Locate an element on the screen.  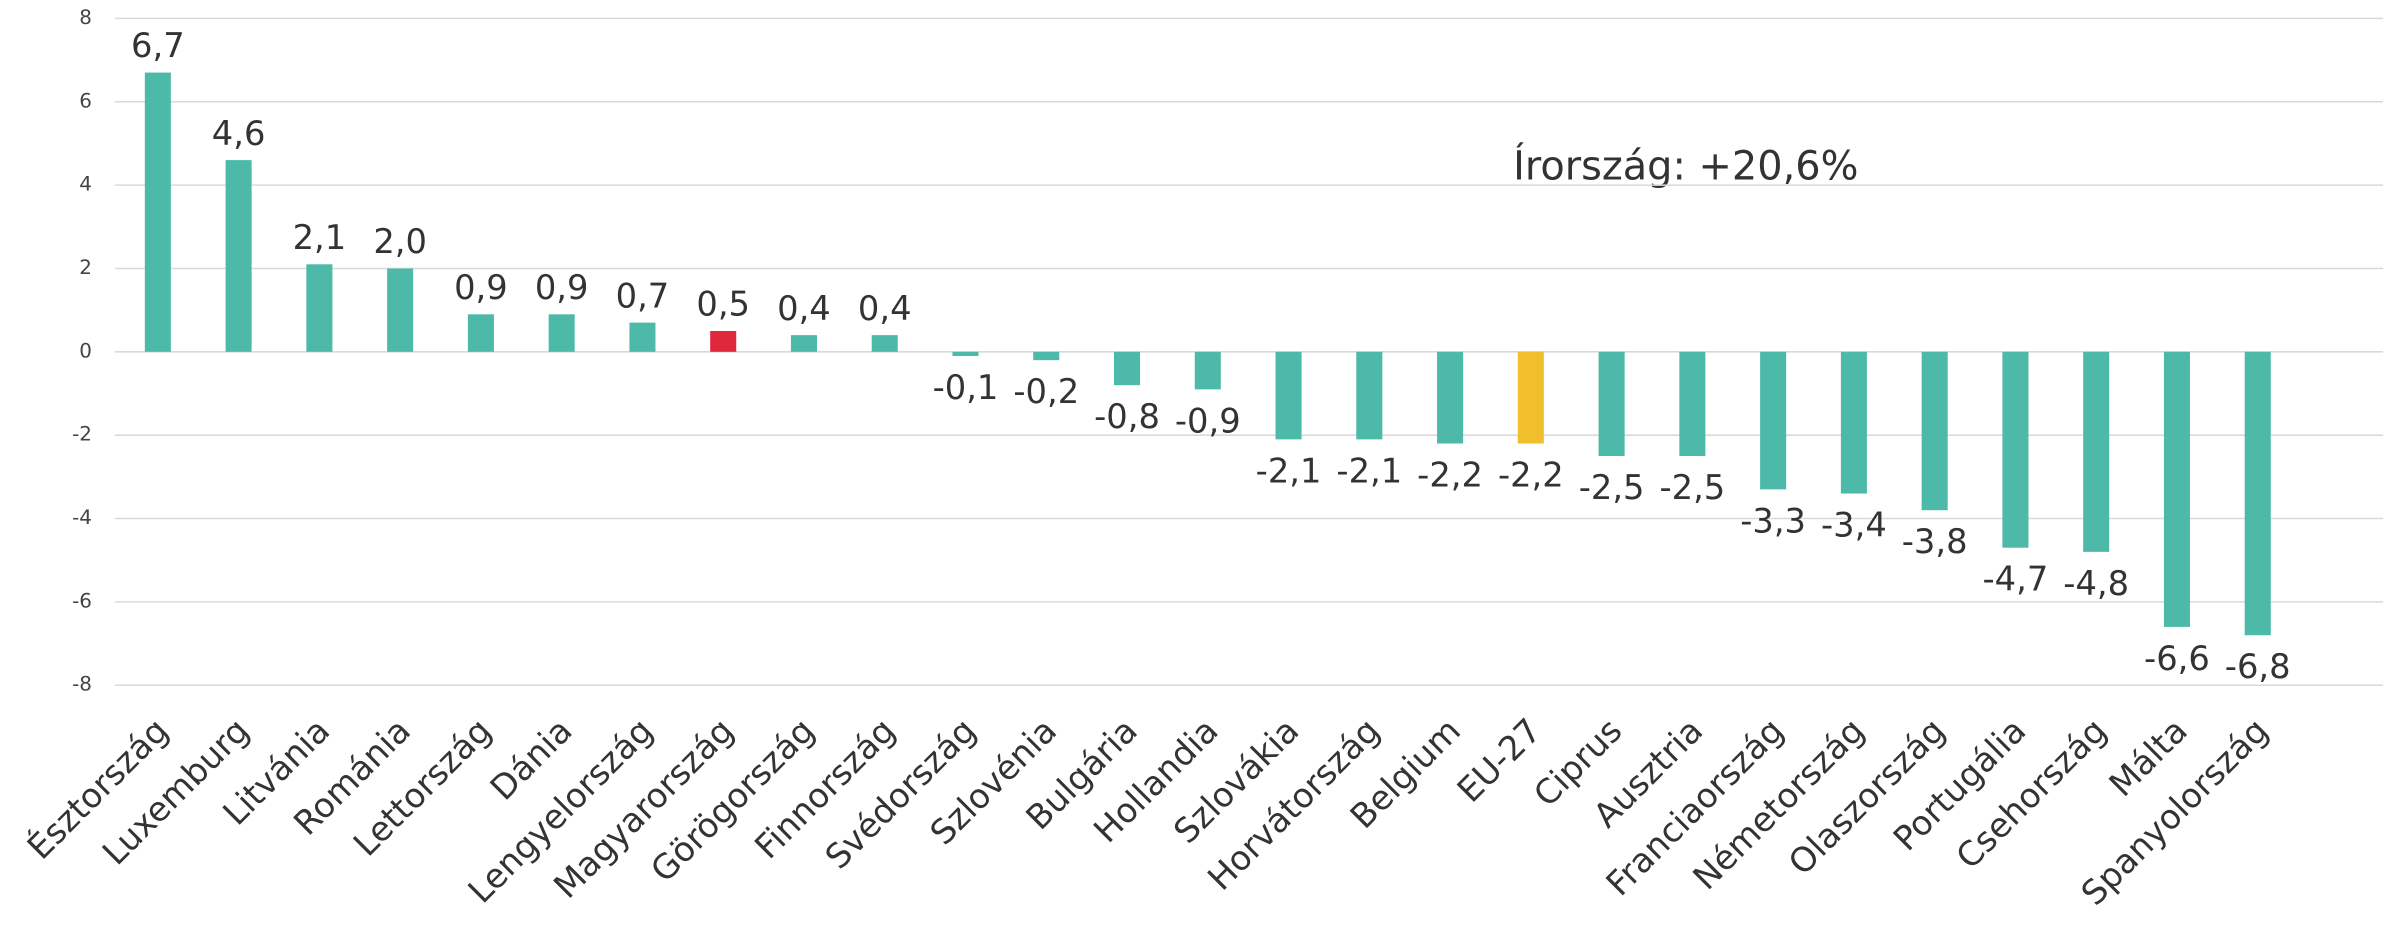
data-label: -3,3 is located at coordinates (1773, 520).